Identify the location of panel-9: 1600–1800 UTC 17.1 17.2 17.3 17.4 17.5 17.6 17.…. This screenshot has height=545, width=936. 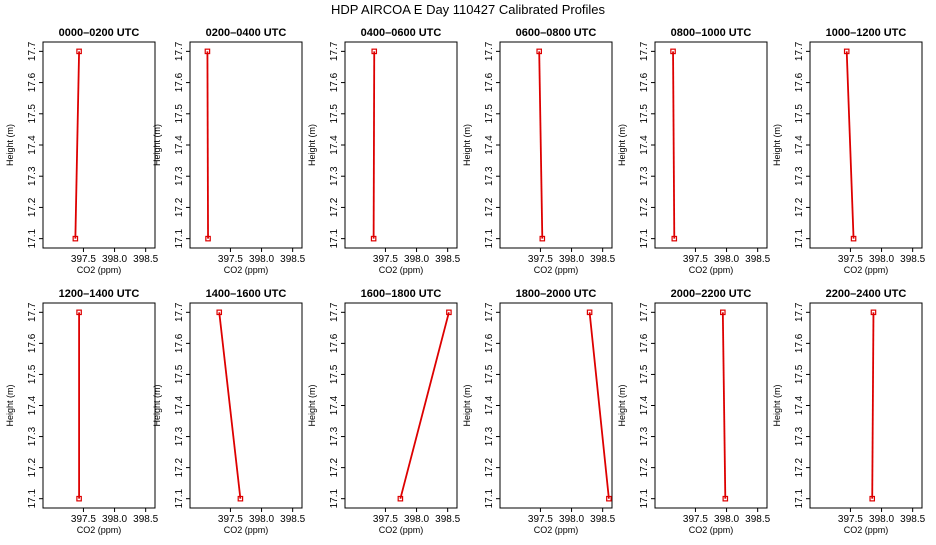
(384, 411).